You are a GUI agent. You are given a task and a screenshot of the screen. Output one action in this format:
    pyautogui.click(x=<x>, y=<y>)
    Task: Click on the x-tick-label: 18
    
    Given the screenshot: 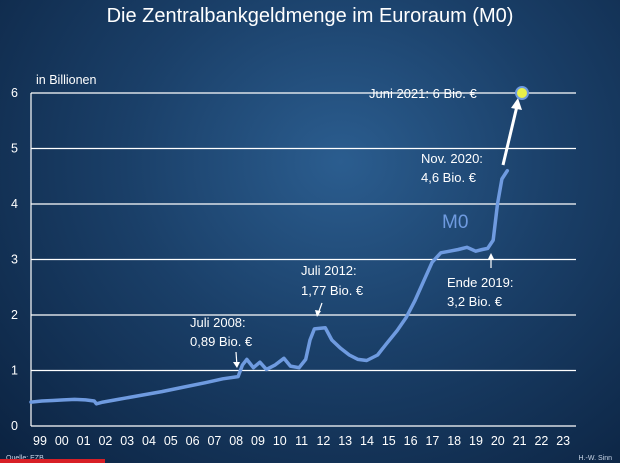 What is the action you would take?
    pyautogui.click(x=454, y=441)
    